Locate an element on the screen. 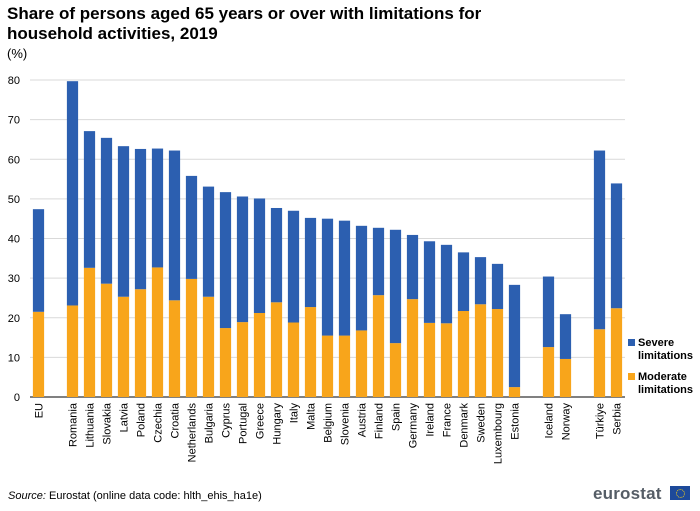  x-tick-label: Slovenia is located at coordinates (346, 423).